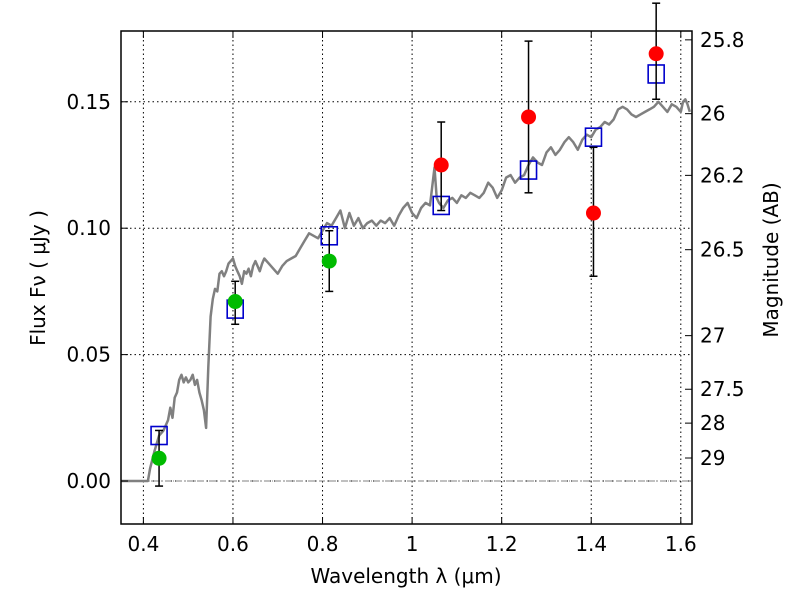 The width and height of the screenshot is (800, 600). What do you see at coordinates (143, 544) in the screenshot?
I see `x-tick-label: 0.4` at bounding box center [143, 544].